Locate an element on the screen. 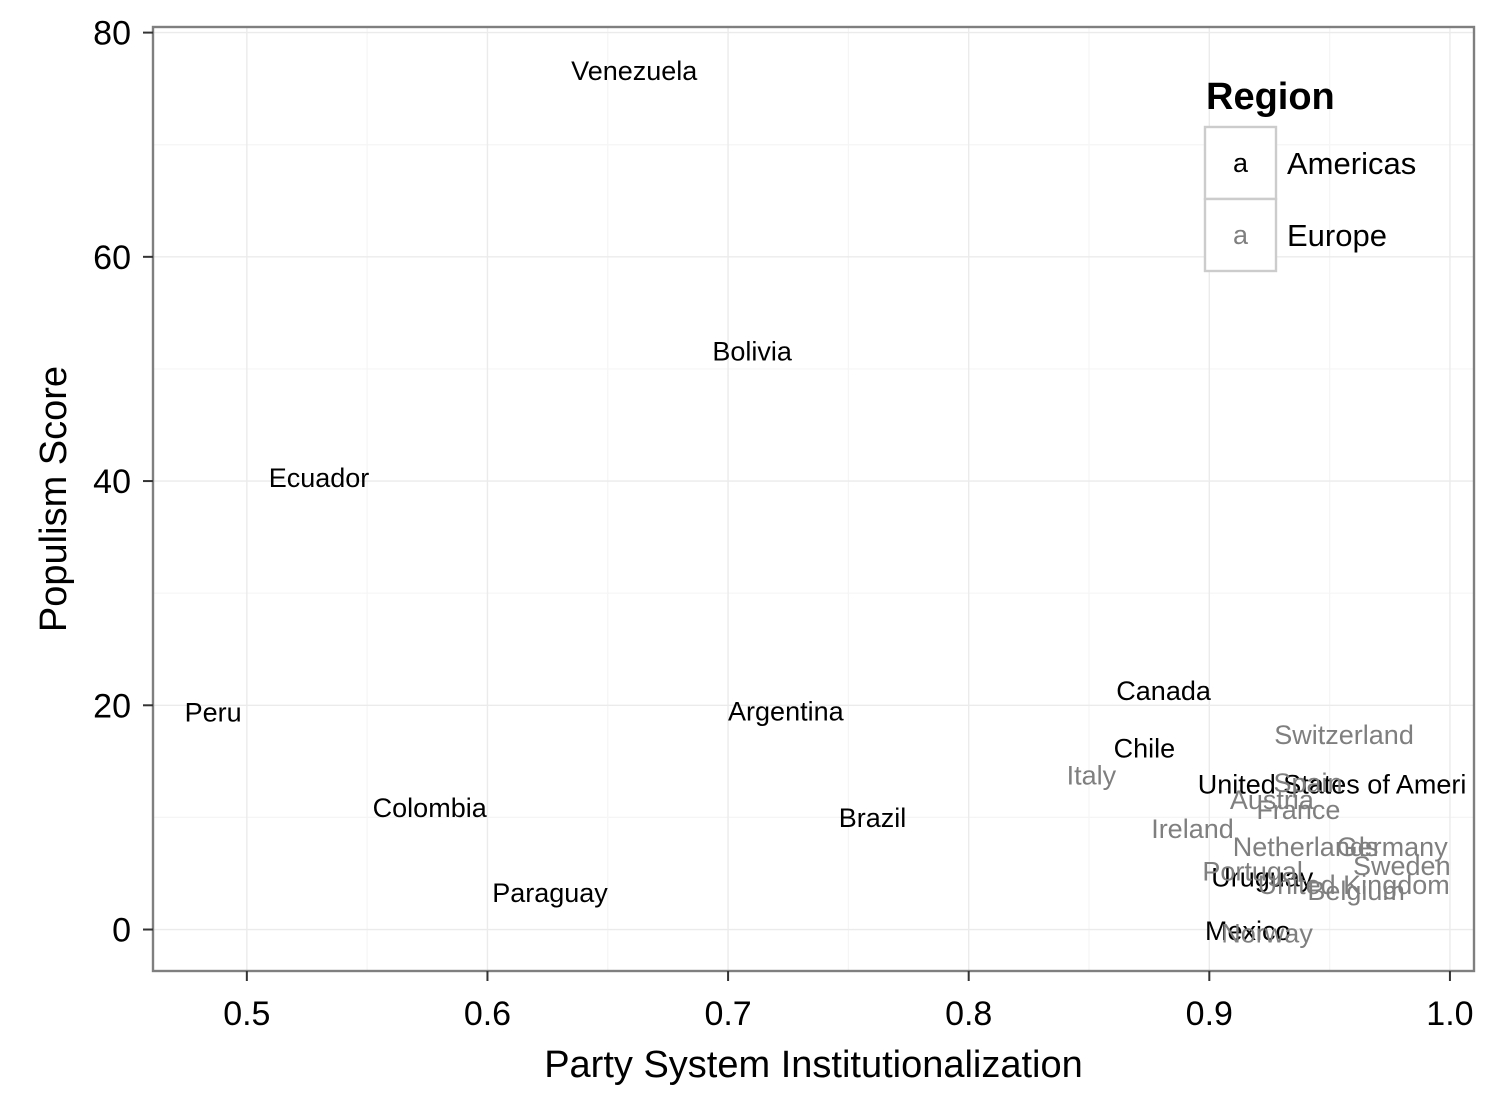  point-label: Austria is located at coordinates (1272, 800).